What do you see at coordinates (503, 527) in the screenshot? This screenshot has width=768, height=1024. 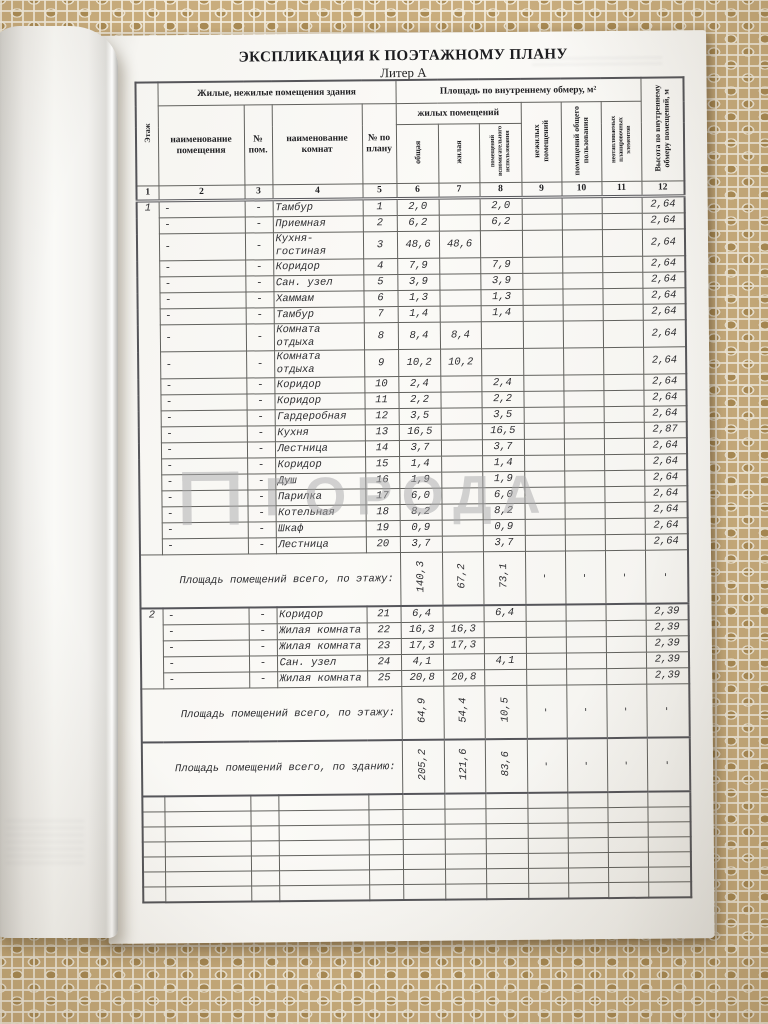 I see `area-aux-cell: 0,9` at bounding box center [503, 527].